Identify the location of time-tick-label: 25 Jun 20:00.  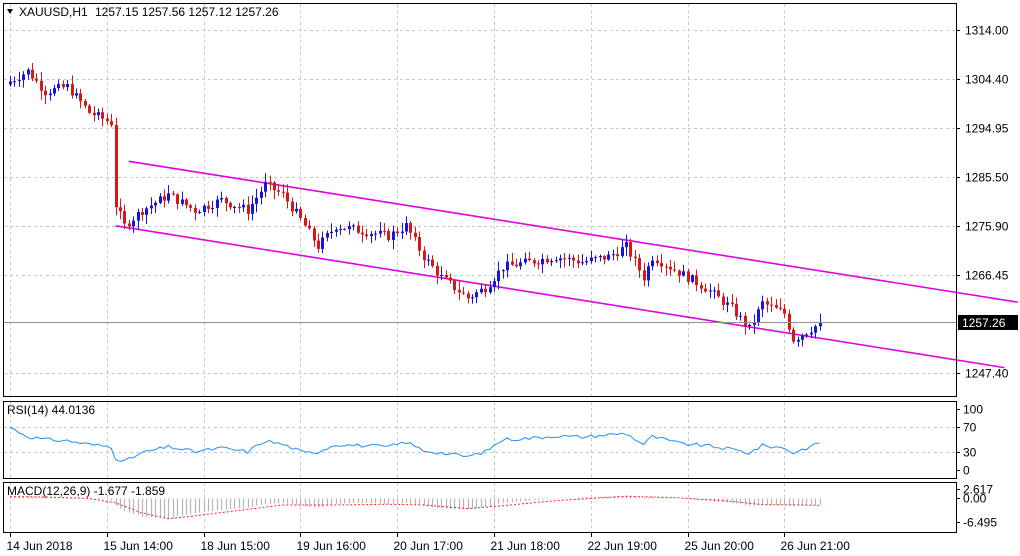
(720, 546).